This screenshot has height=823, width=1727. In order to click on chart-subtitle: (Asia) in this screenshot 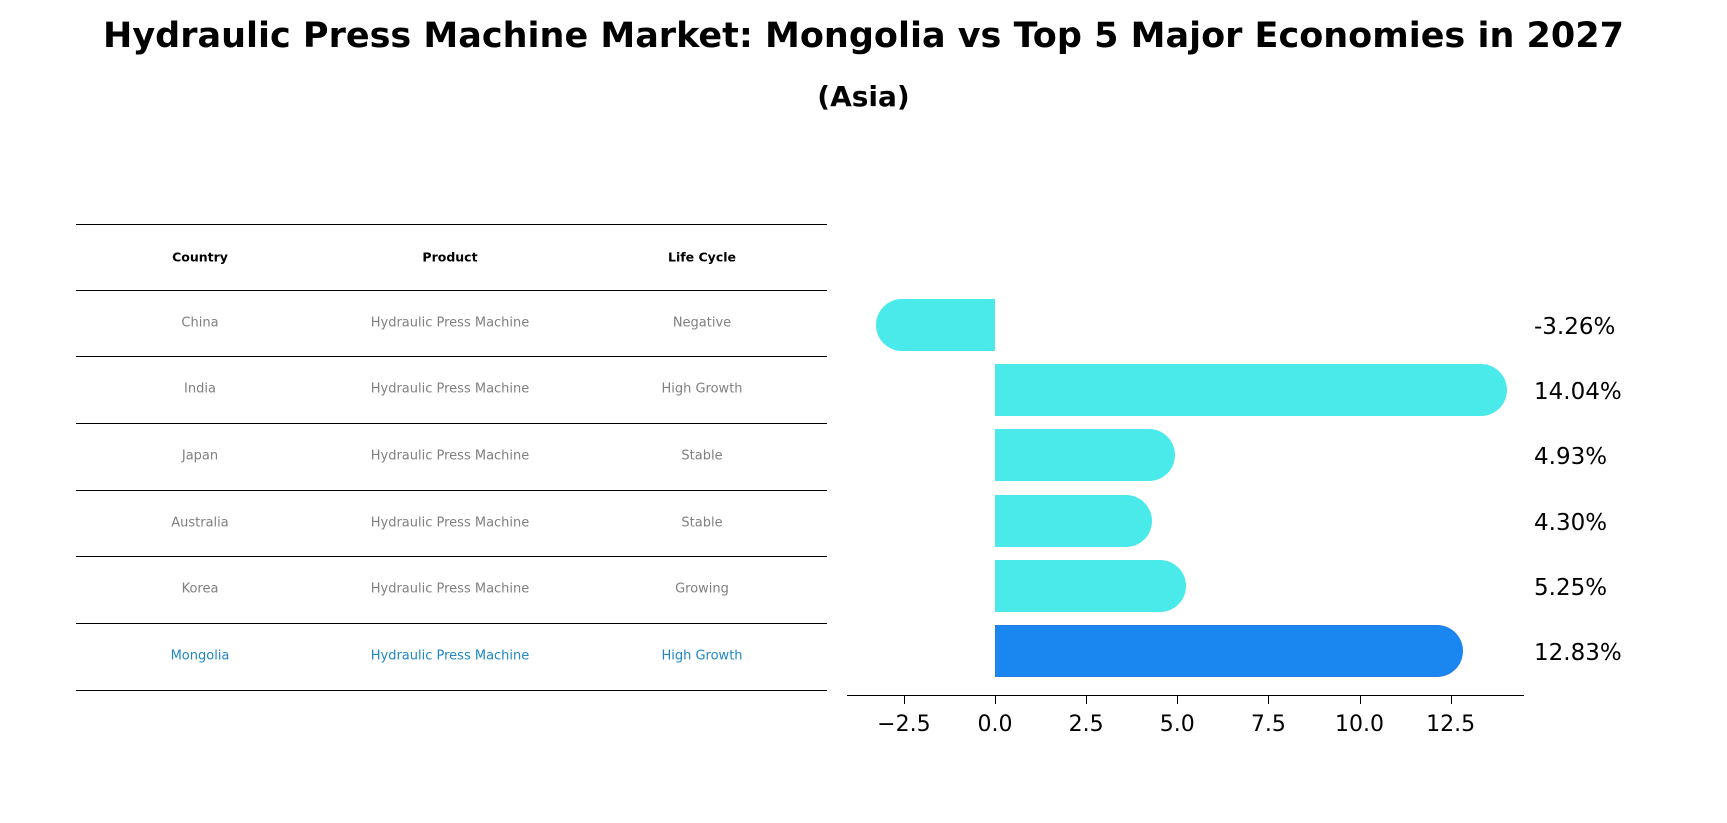, I will do `click(863, 96)`.